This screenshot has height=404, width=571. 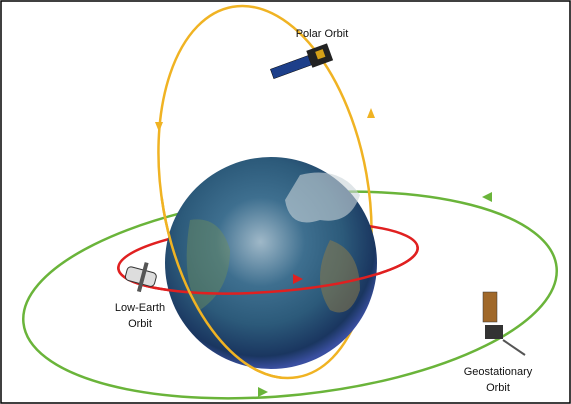 I want to click on cloud, so click(x=322, y=197).